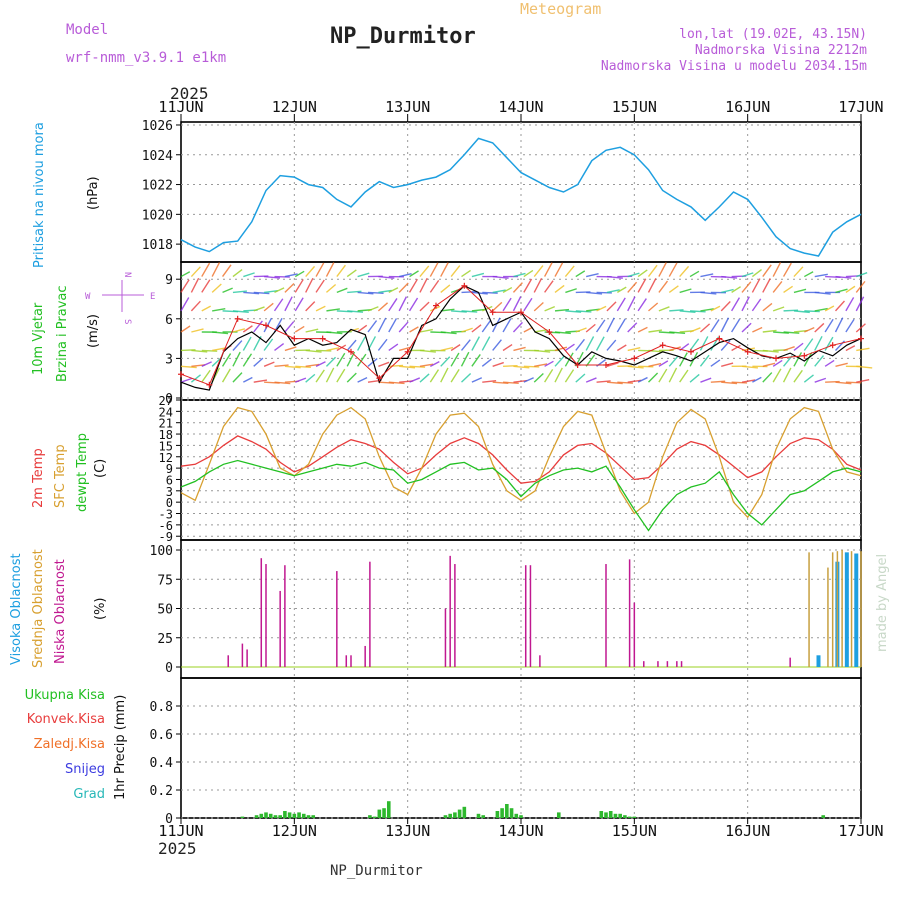 This screenshot has height=900, width=900. Describe the element at coordinates (828, 617) in the screenshot. I see `mid-cloud-bar` at that location.